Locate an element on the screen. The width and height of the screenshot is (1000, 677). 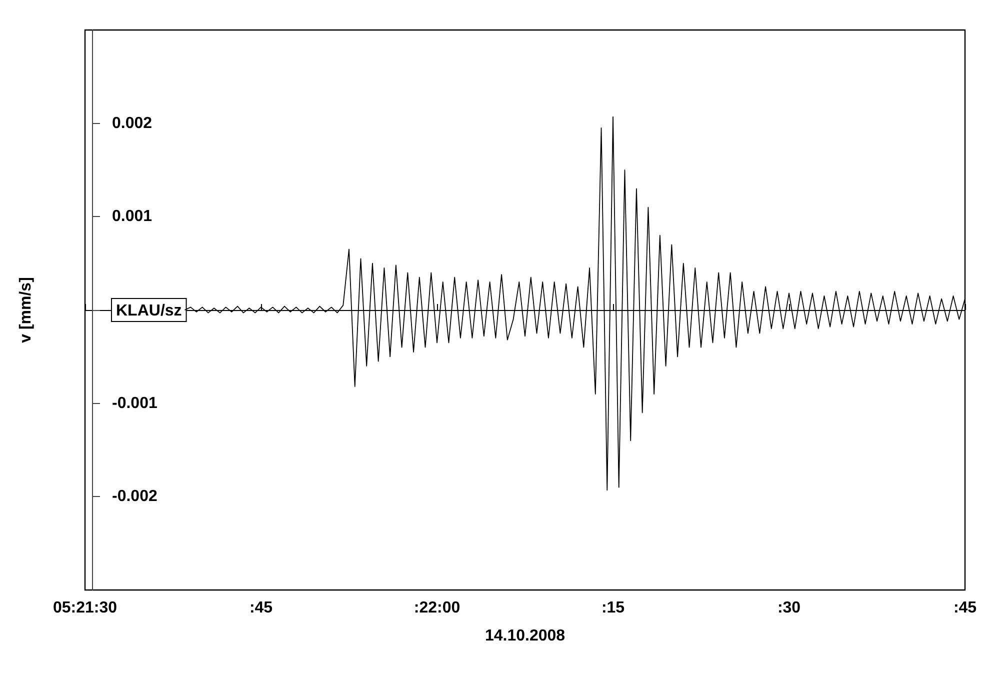
y-tick-label: KLAU/sz is located at coordinates (149, 311).